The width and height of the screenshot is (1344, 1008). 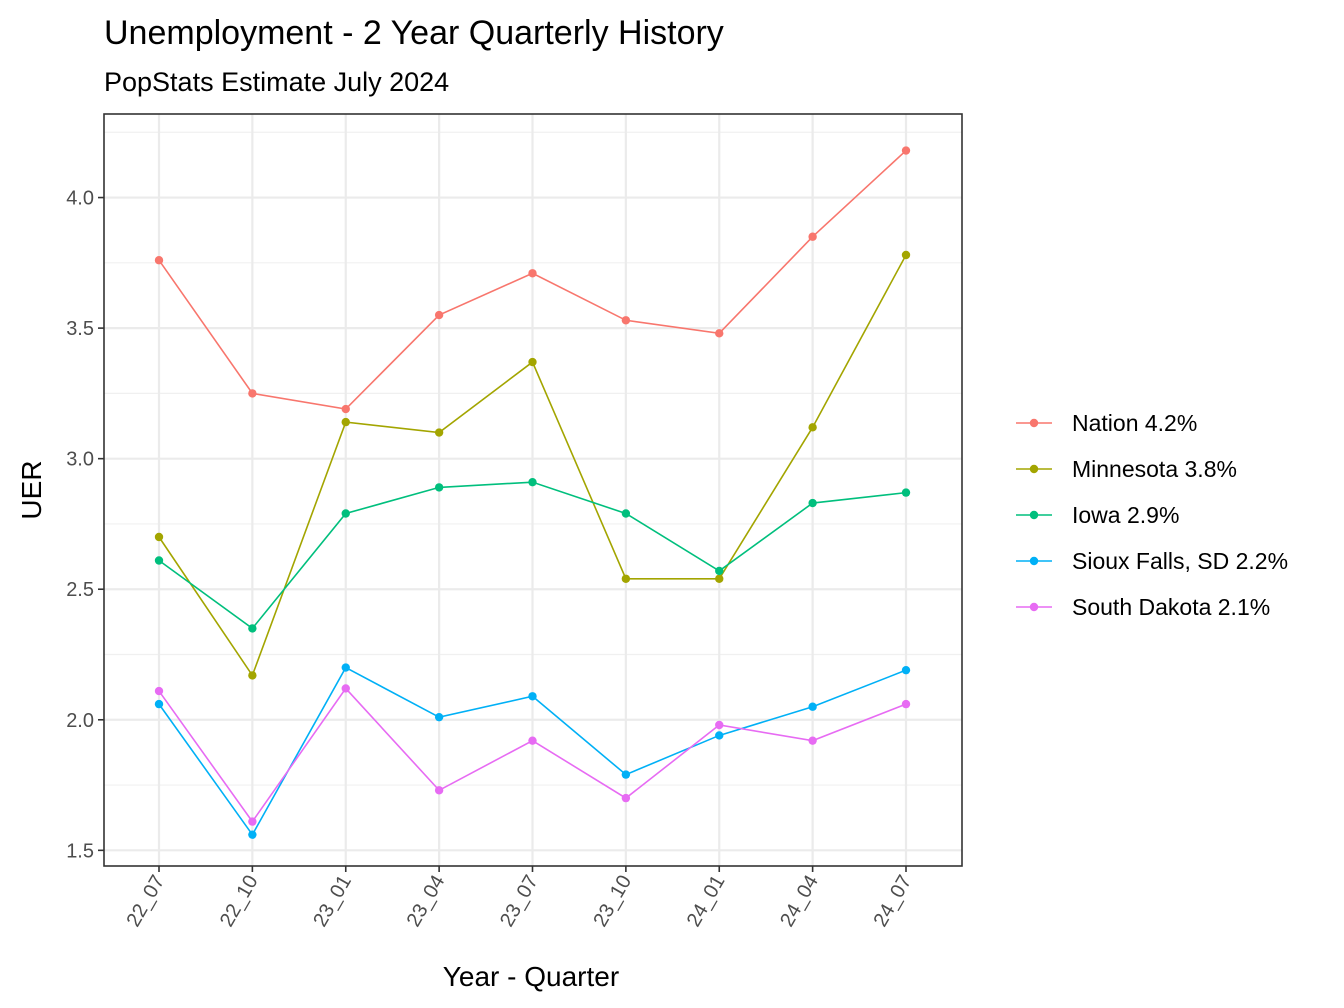 What do you see at coordinates (239, 901) in the screenshot?
I see `x-tick-label: 22_10` at bounding box center [239, 901].